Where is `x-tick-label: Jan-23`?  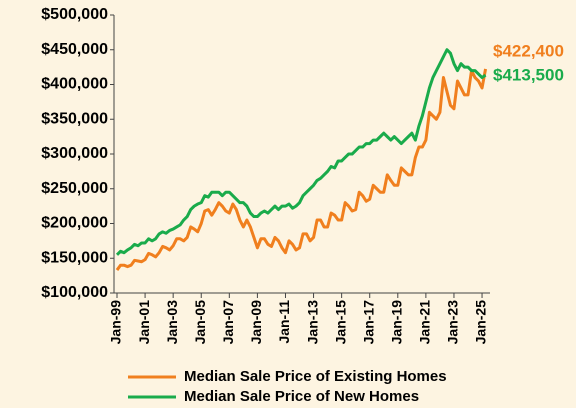
x-tick-label: Jan-23 is located at coordinates (453, 322).